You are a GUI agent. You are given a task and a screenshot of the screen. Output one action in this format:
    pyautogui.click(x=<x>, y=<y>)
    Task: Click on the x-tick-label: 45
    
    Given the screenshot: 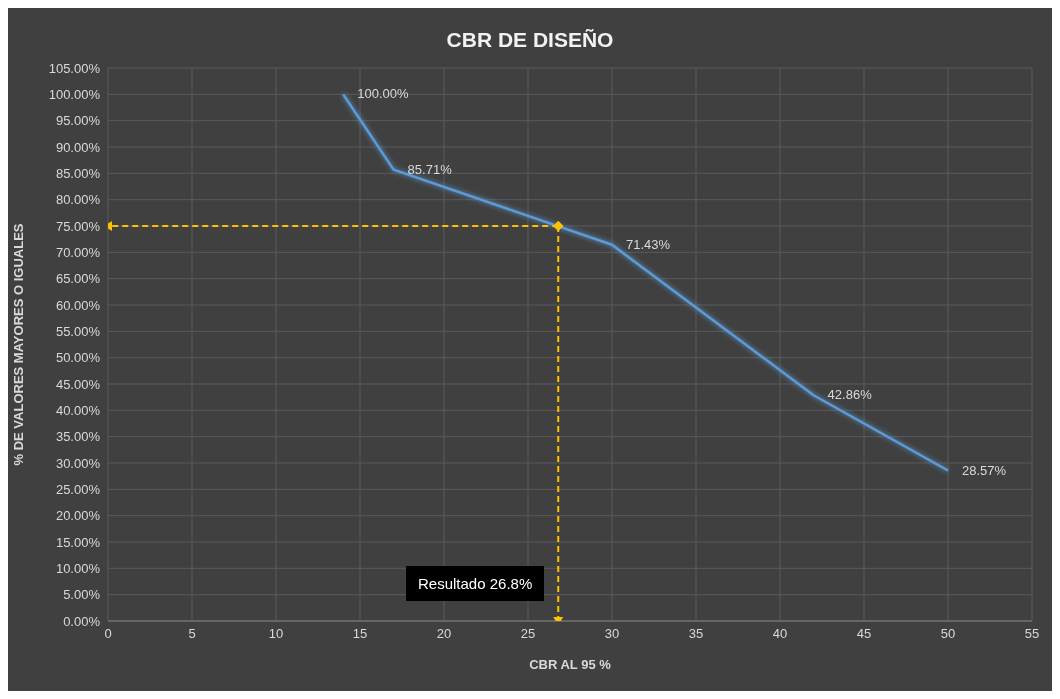 What is the action you would take?
    pyautogui.click(x=864, y=634)
    